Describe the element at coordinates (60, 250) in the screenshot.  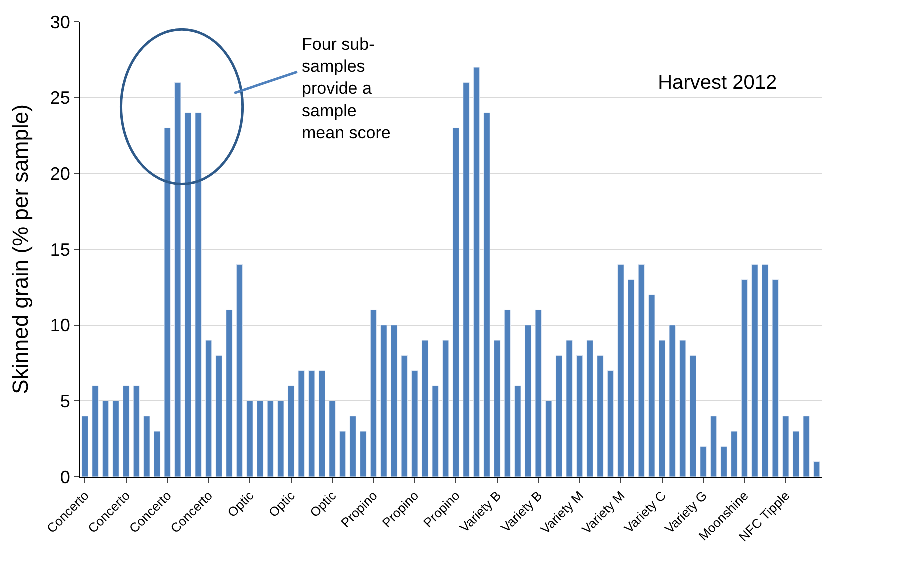
I see `y-tick-label: 15` at that location.